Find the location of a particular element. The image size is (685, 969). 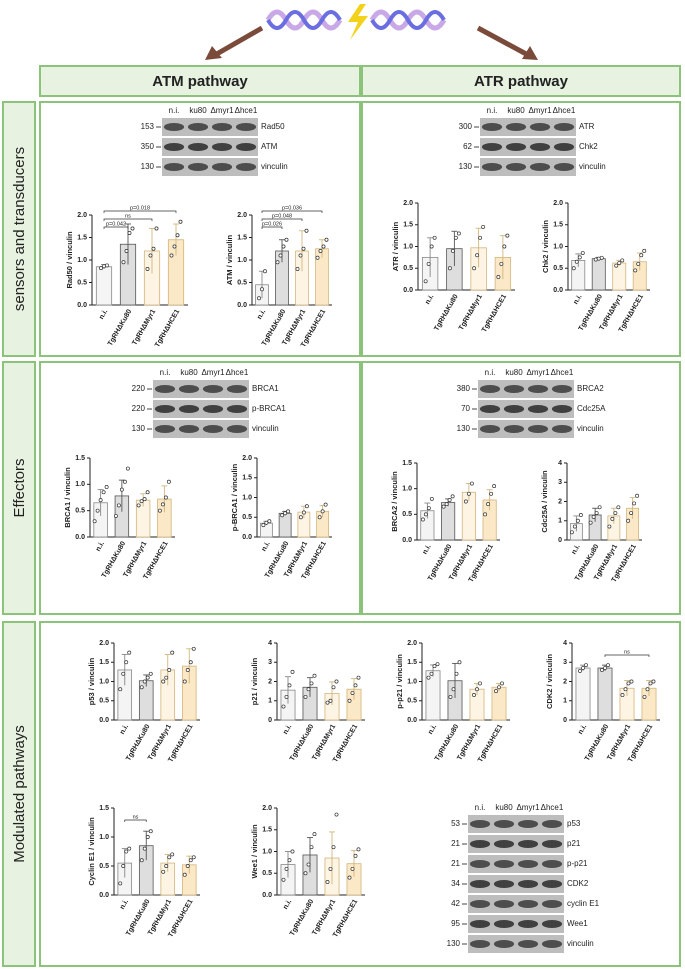

mw-marker: 220 is located at coordinates (139, 388).